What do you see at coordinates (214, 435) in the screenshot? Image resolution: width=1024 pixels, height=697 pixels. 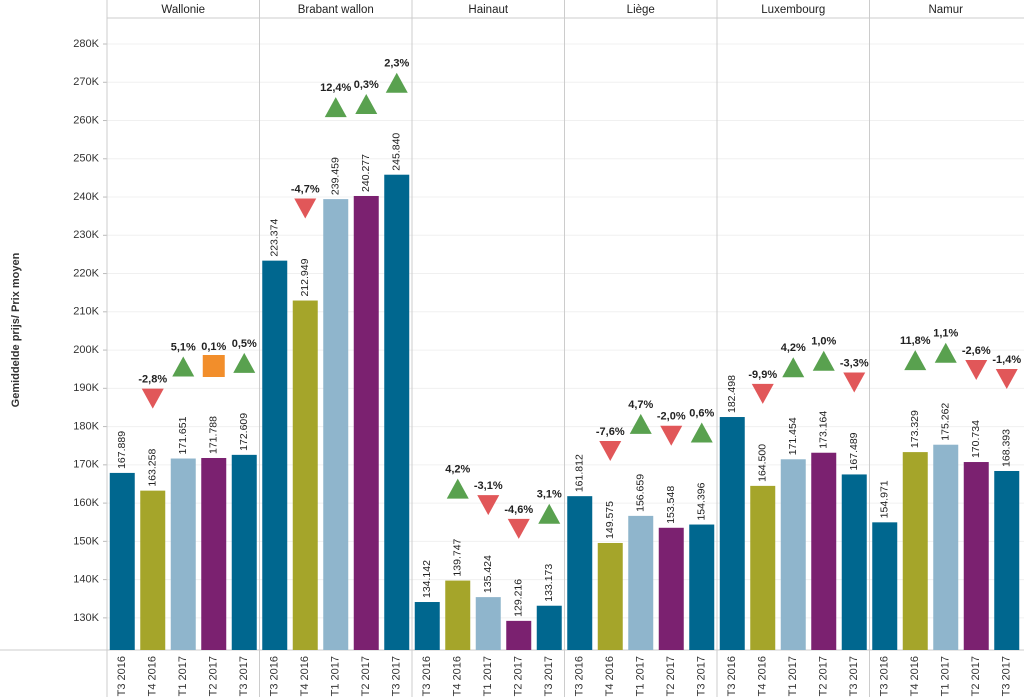 I see `value-label: 171.788` at bounding box center [214, 435].